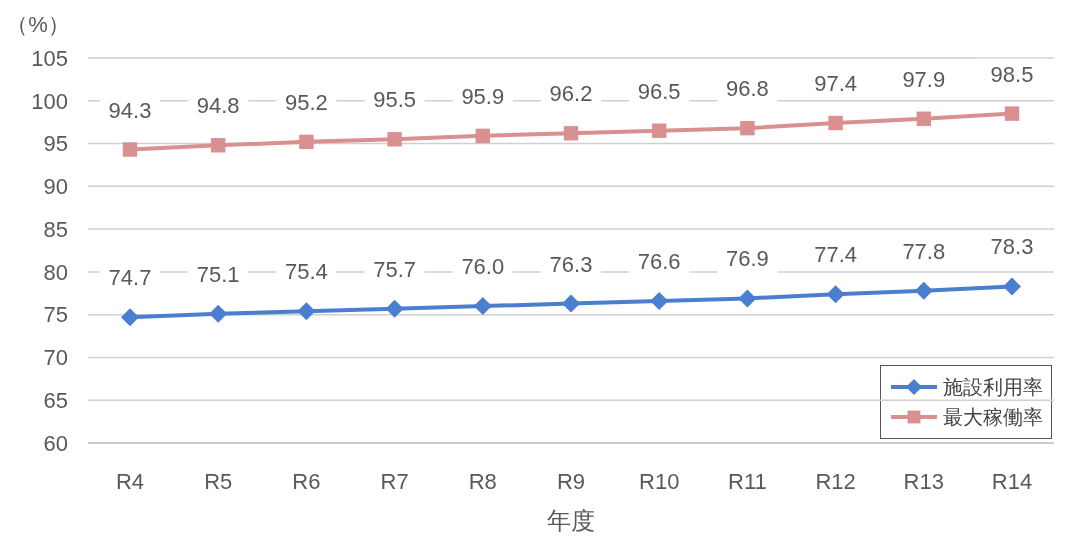  Describe the element at coordinates (836, 84) in the screenshot. I see `data-label: 97.4` at that location.